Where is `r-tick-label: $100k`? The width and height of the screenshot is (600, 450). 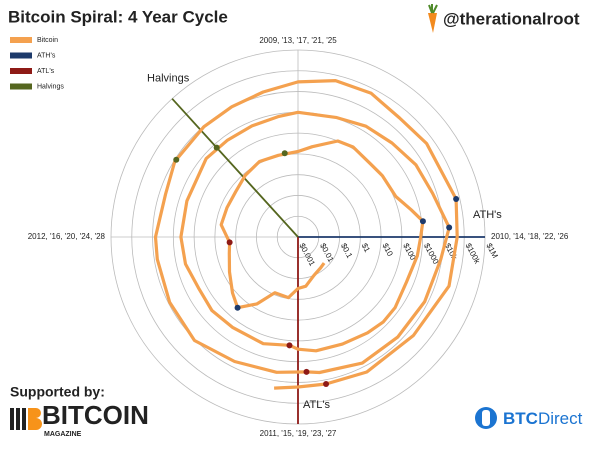
r-tick-label: $100k is located at coordinates (473, 254).